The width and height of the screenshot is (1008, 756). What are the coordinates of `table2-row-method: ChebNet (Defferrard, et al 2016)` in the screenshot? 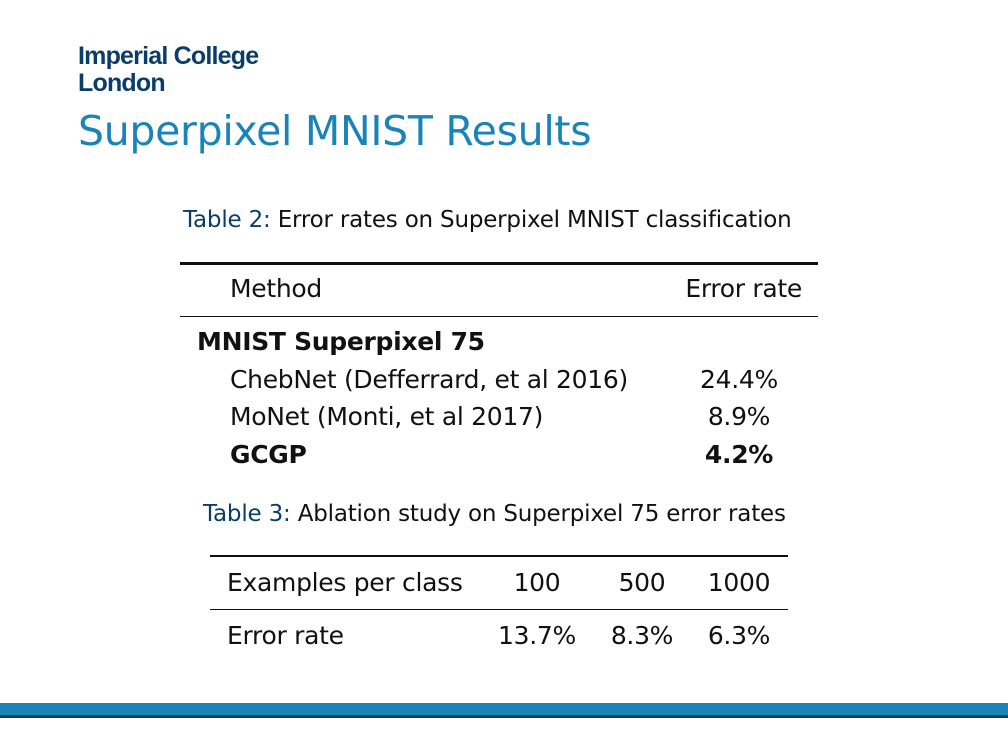 It's located at (429, 379).